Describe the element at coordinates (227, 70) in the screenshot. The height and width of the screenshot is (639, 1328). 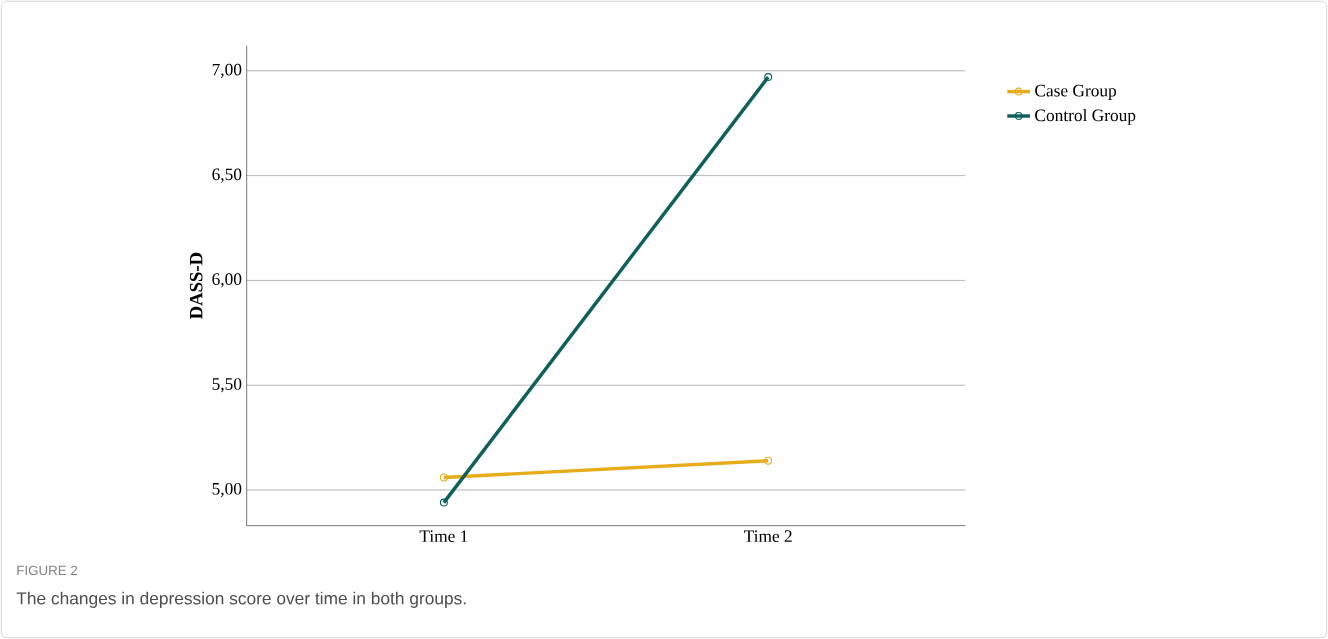
I see `y-tick-label: 7,00` at that location.